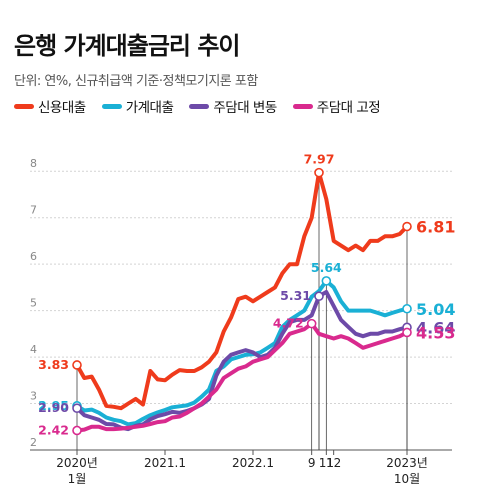 This screenshot has height=497, width=480. What do you see at coordinates (136, 81) in the screenshot?
I see `chart-subtitle: 단위: 연%, 신규취급액 기준·정책모기지론 포함` at bounding box center [136, 81].